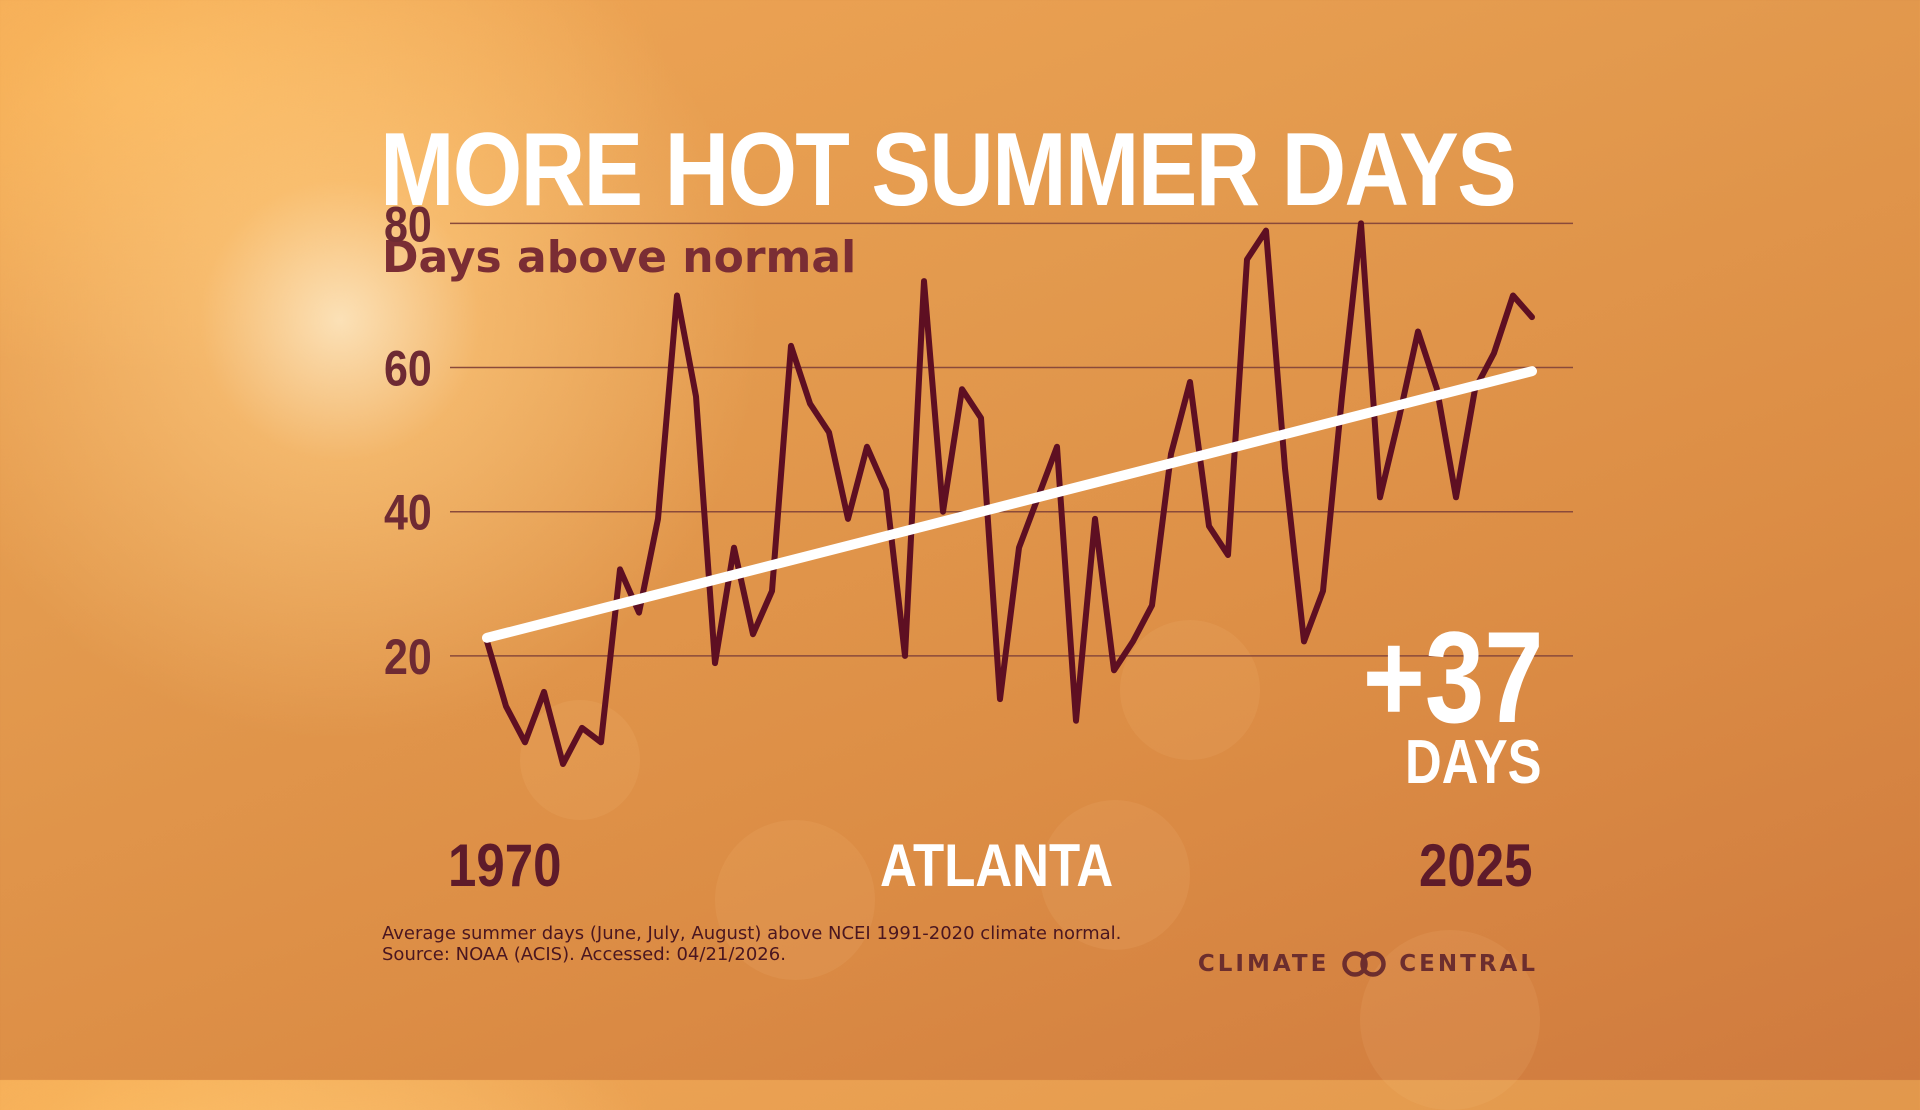 Image resolution: width=1920 pixels, height=1110 pixels. I want to click on x-axis-start-label: 1970, so click(505, 865).